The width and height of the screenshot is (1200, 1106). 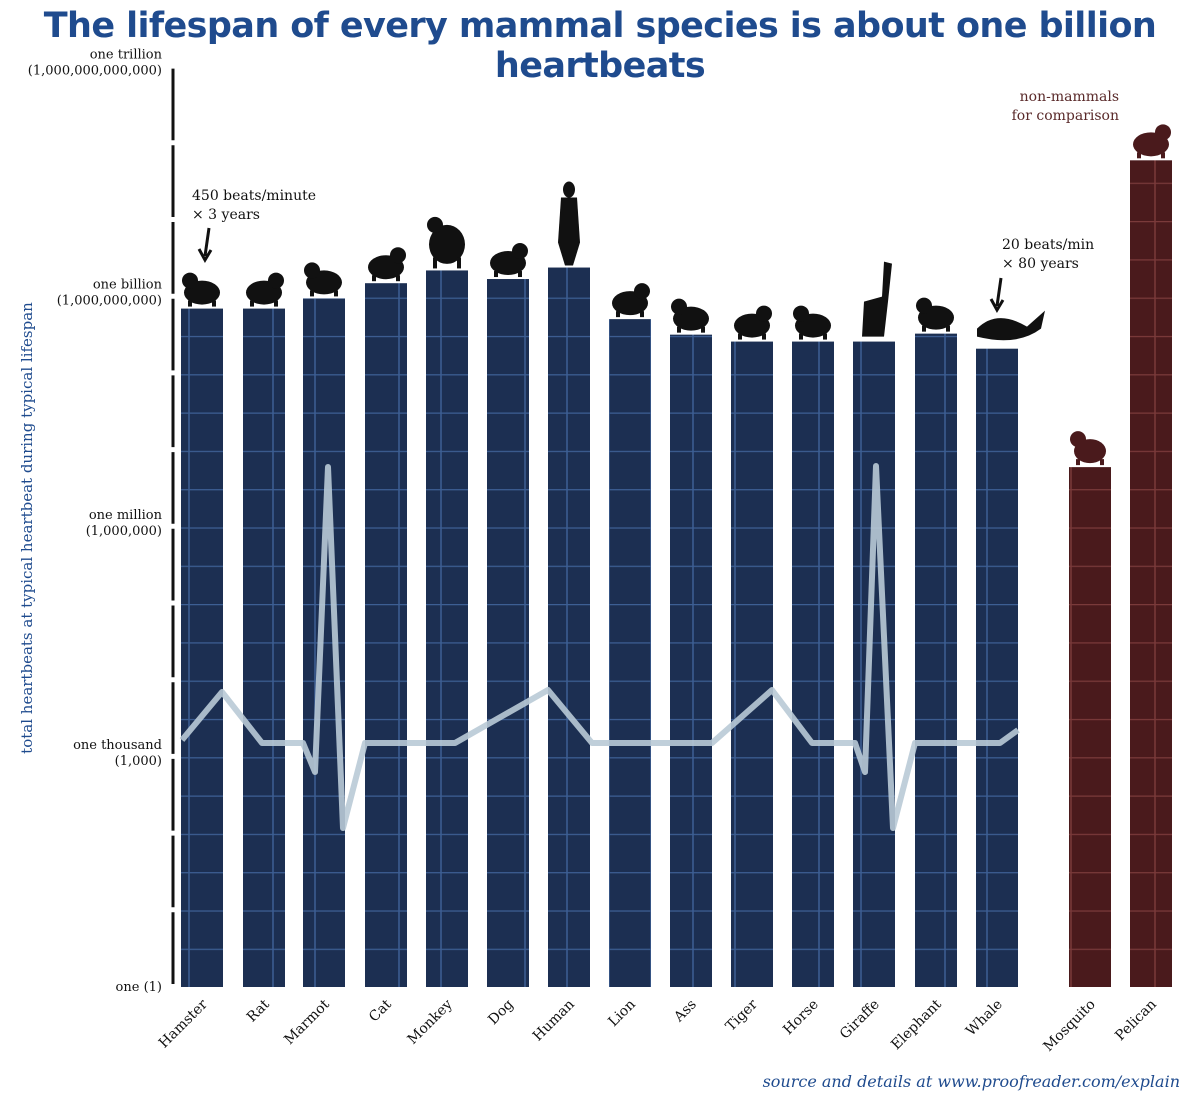 I want to click on whale-silhouette-icon, so click(x=1011, y=325).